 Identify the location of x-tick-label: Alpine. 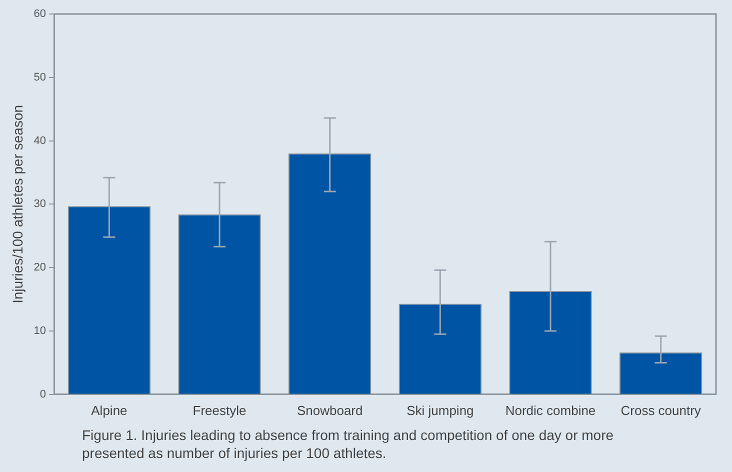
(109, 410).